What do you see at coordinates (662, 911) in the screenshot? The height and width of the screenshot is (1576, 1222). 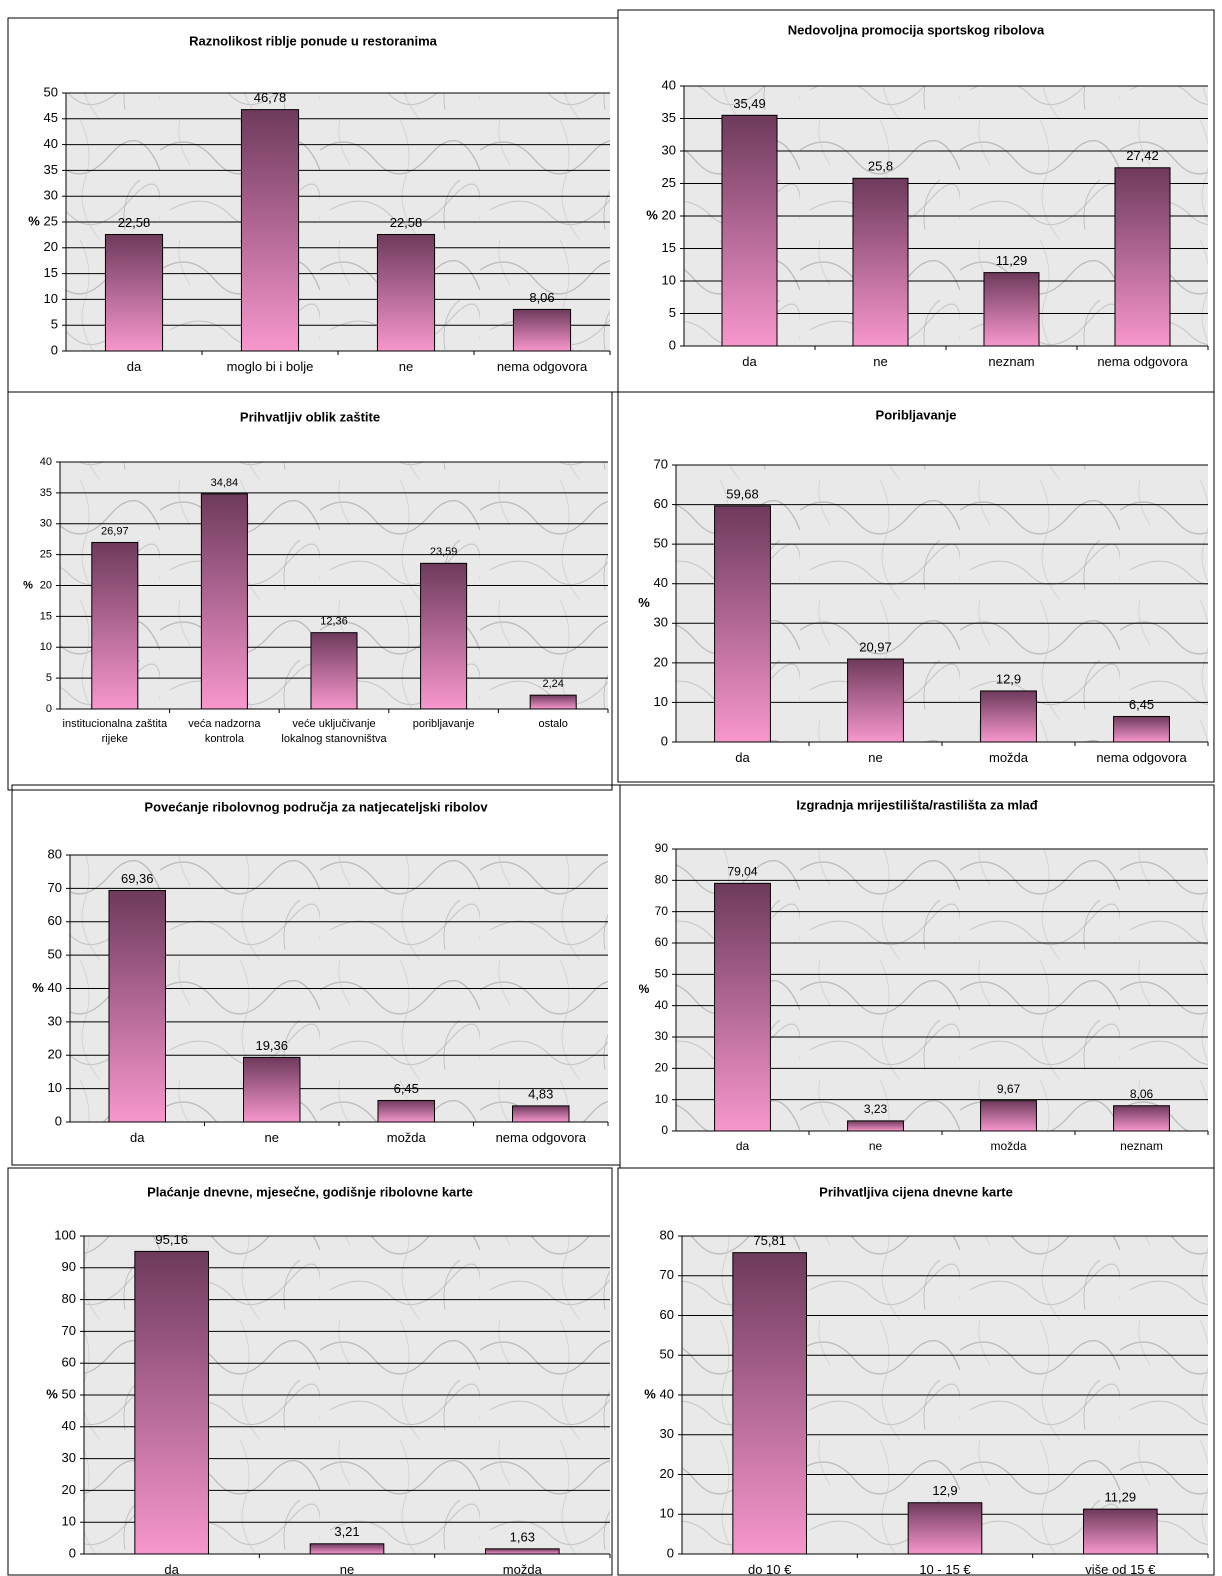 I see `y-tick-label: 70` at bounding box center [662, 911].